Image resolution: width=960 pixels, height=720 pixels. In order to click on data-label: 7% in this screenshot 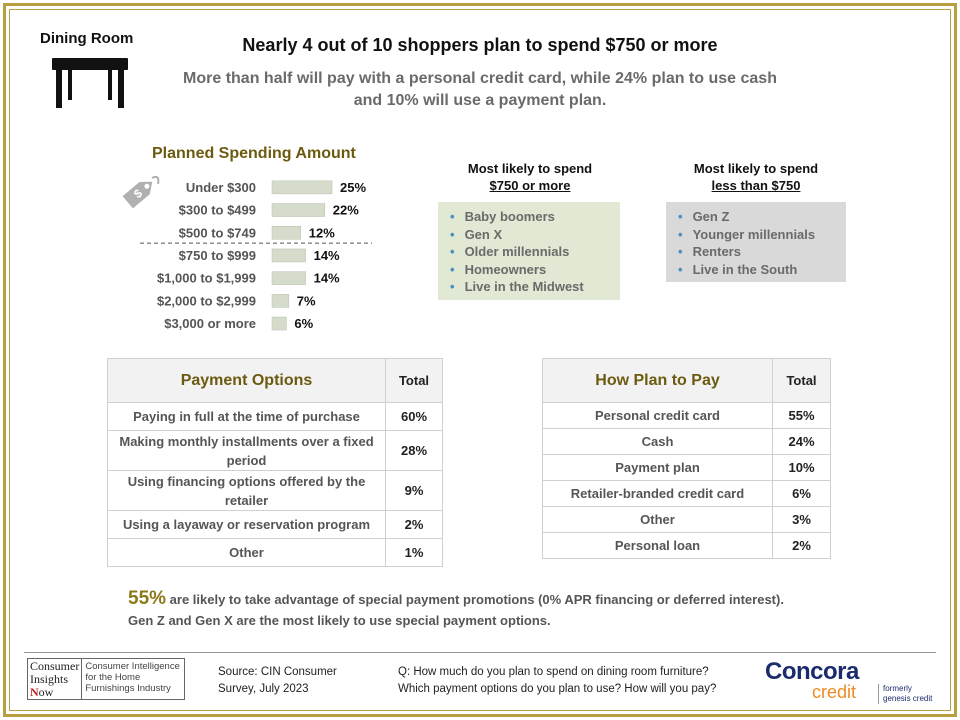, I will do `click(306, 300)`.